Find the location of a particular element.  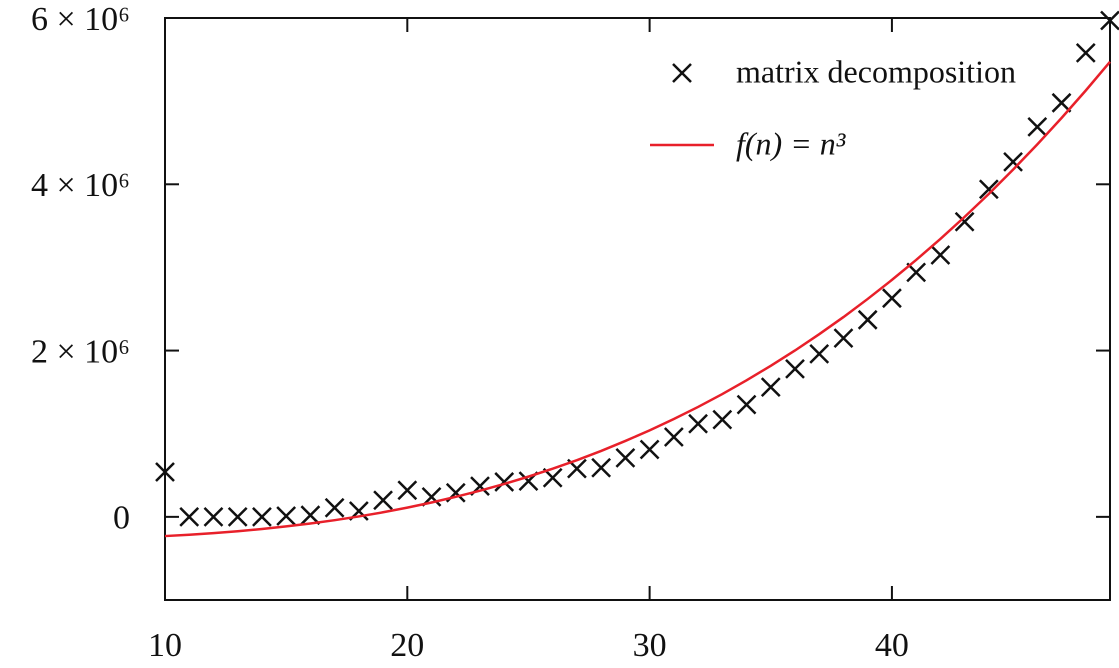

legend-marker is located at coordinates (682, 73).